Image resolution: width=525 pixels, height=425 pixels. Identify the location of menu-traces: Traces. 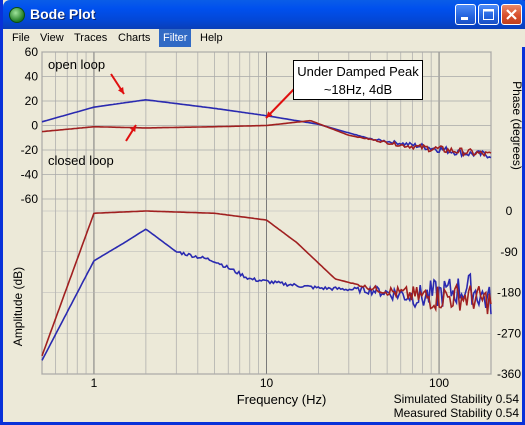
(91, 38).